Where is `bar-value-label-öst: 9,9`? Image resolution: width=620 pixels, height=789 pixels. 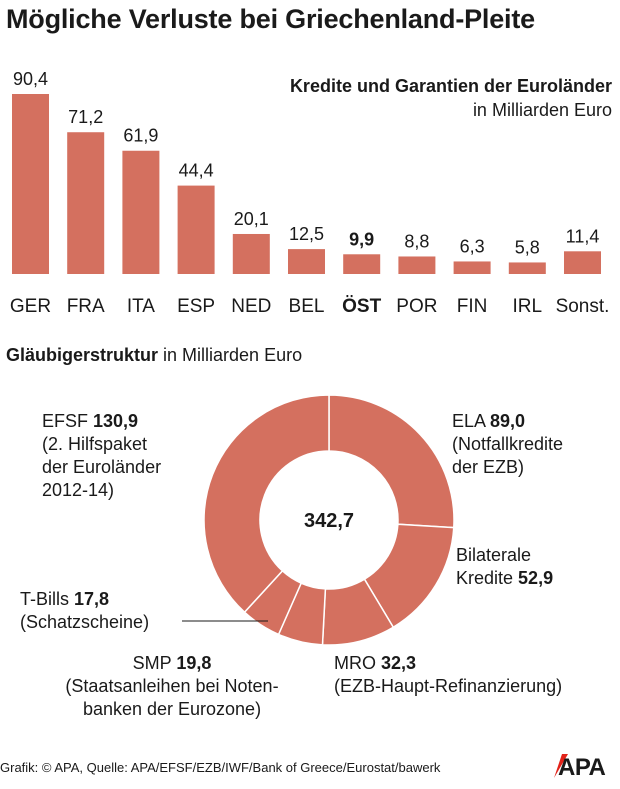 bar-value-label-öst: 9,9 is located at coordinates (361, 239).